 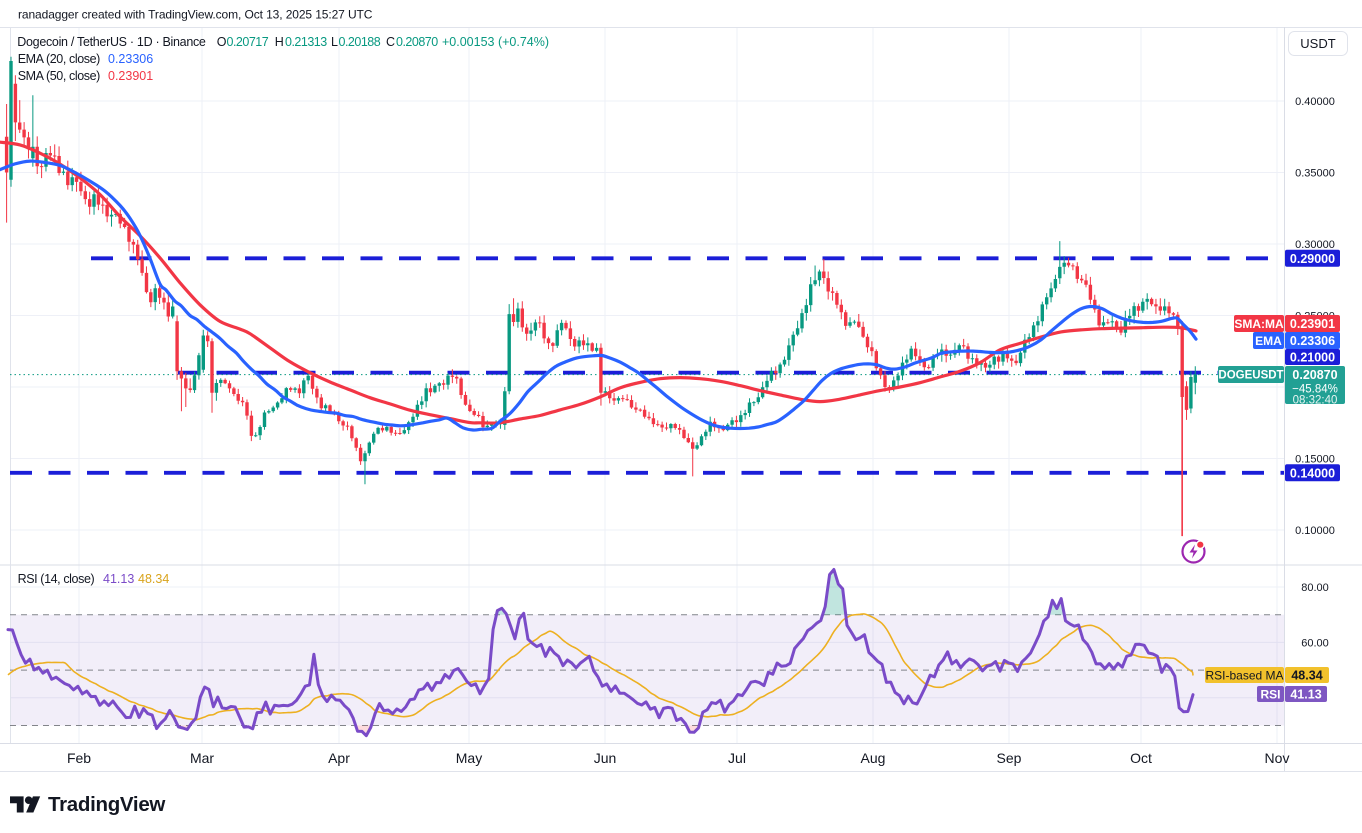 I want to click on svg-text: Aug, so click(x=873, y=758).